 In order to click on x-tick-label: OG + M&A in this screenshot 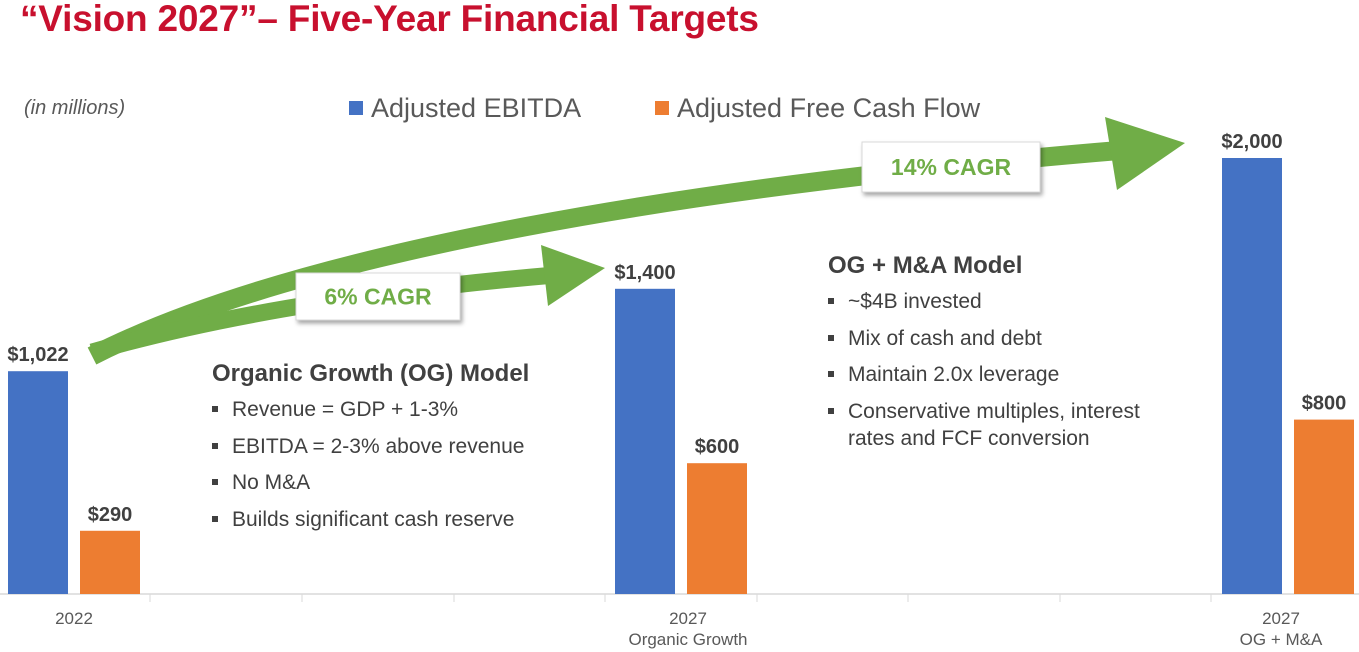, I will do `click(1281, 639)`.